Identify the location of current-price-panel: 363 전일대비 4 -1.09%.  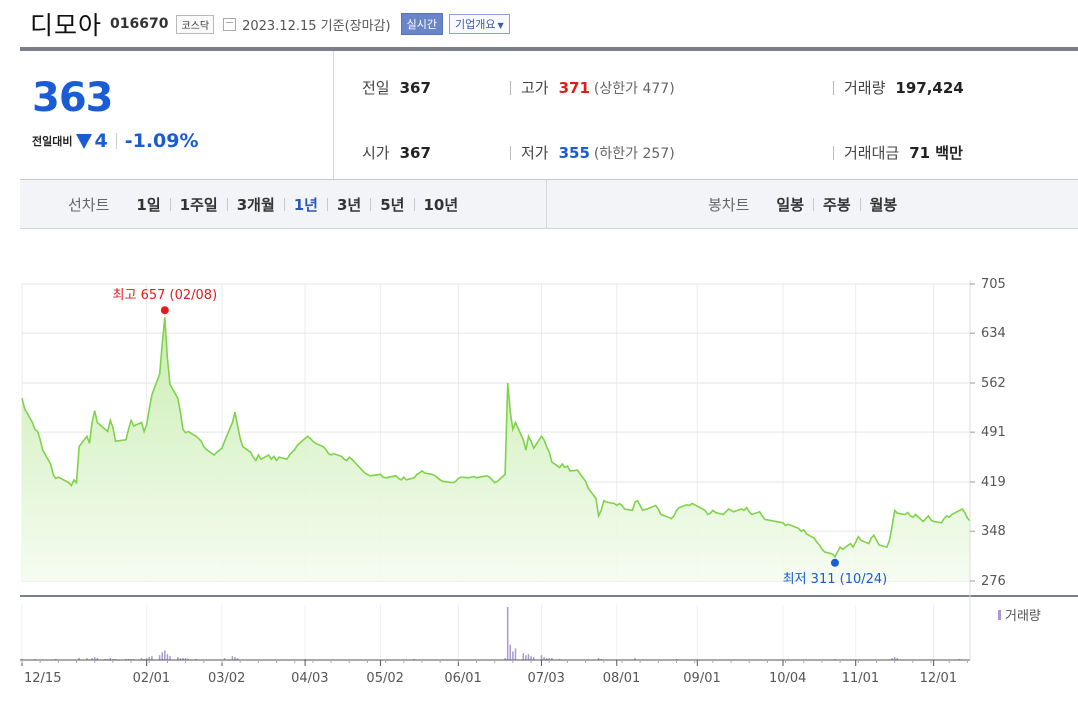
(177, 115).